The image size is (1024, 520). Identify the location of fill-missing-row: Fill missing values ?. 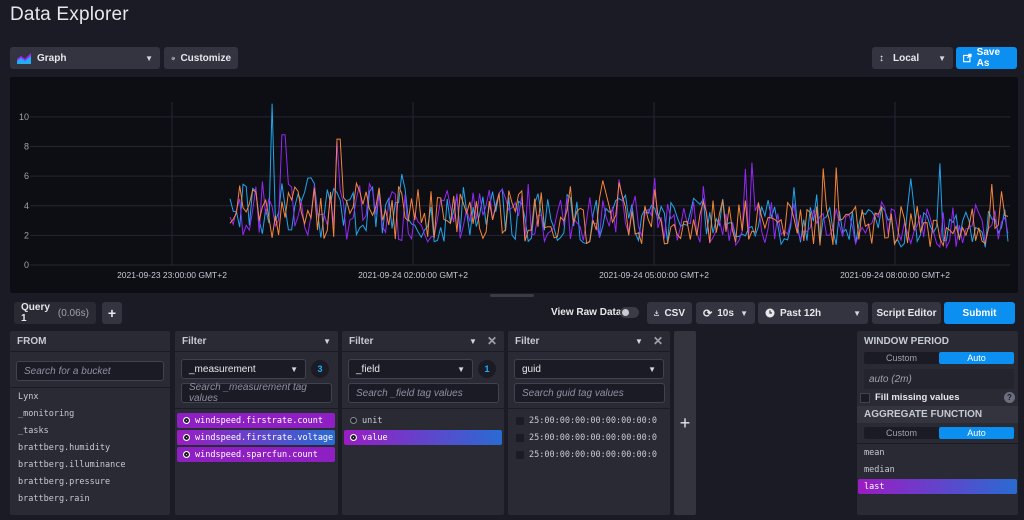
(937, 397).